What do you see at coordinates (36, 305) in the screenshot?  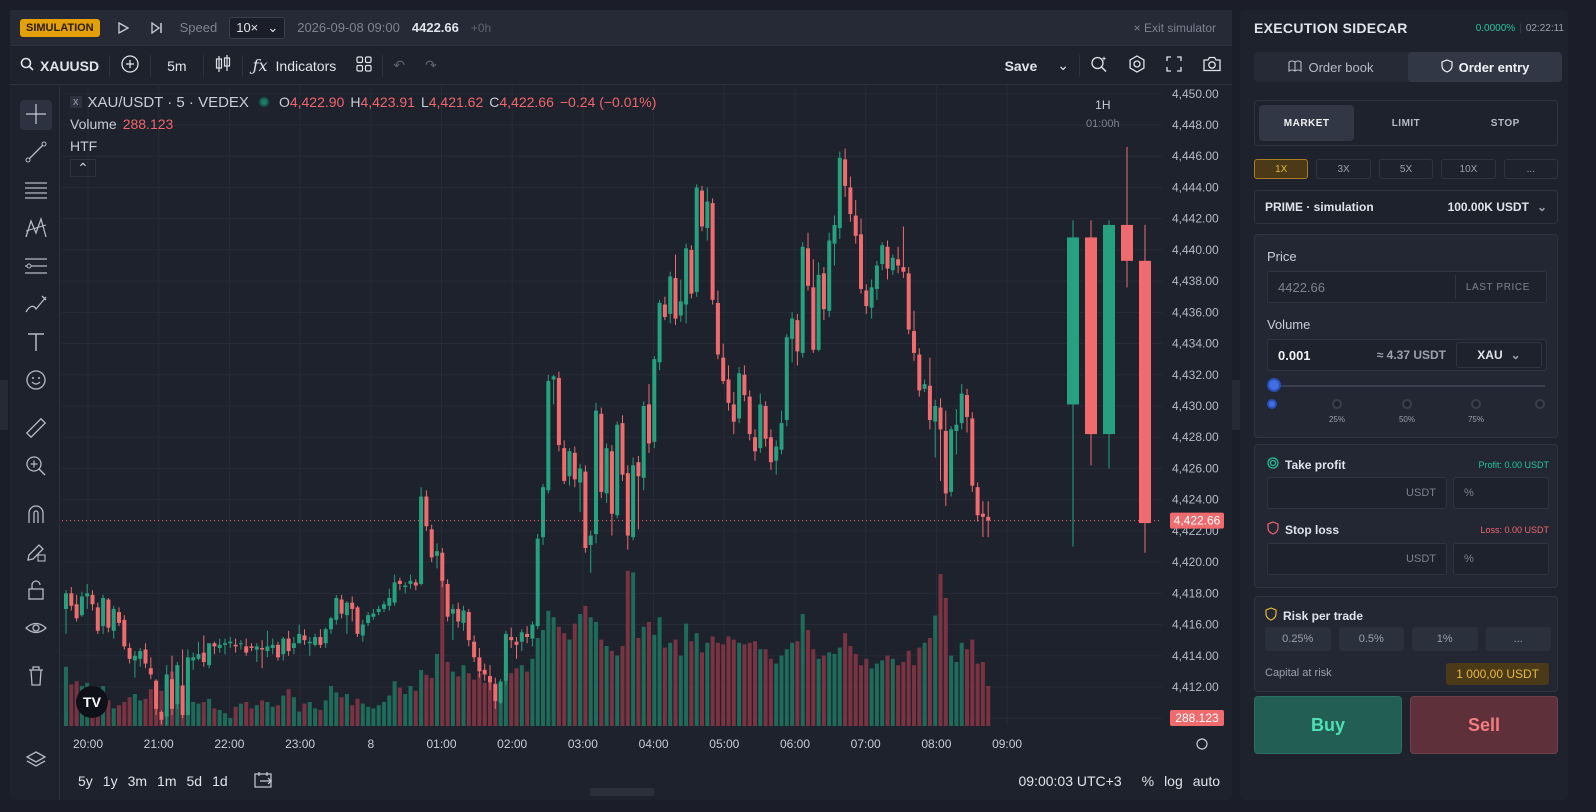 I see `brush-tool` at bounding box center [36, 305].